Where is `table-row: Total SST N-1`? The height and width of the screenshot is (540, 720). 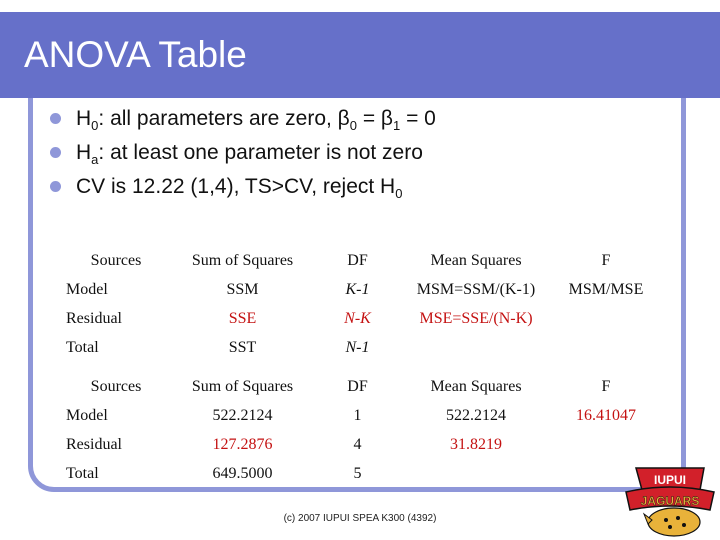
table-row: Total SST N-1 is located at coordinates (358, 347).